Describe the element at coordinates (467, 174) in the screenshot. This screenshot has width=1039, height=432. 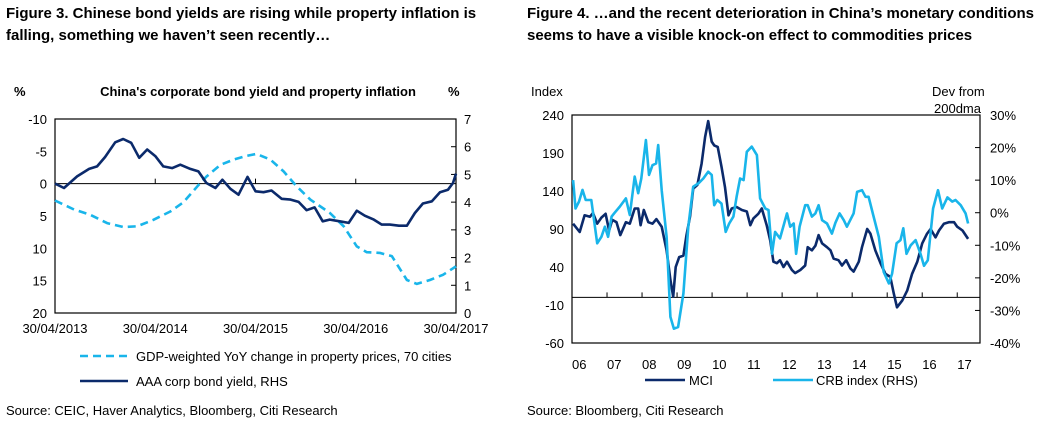
I see `y-tick-label-right: 5` at that location.